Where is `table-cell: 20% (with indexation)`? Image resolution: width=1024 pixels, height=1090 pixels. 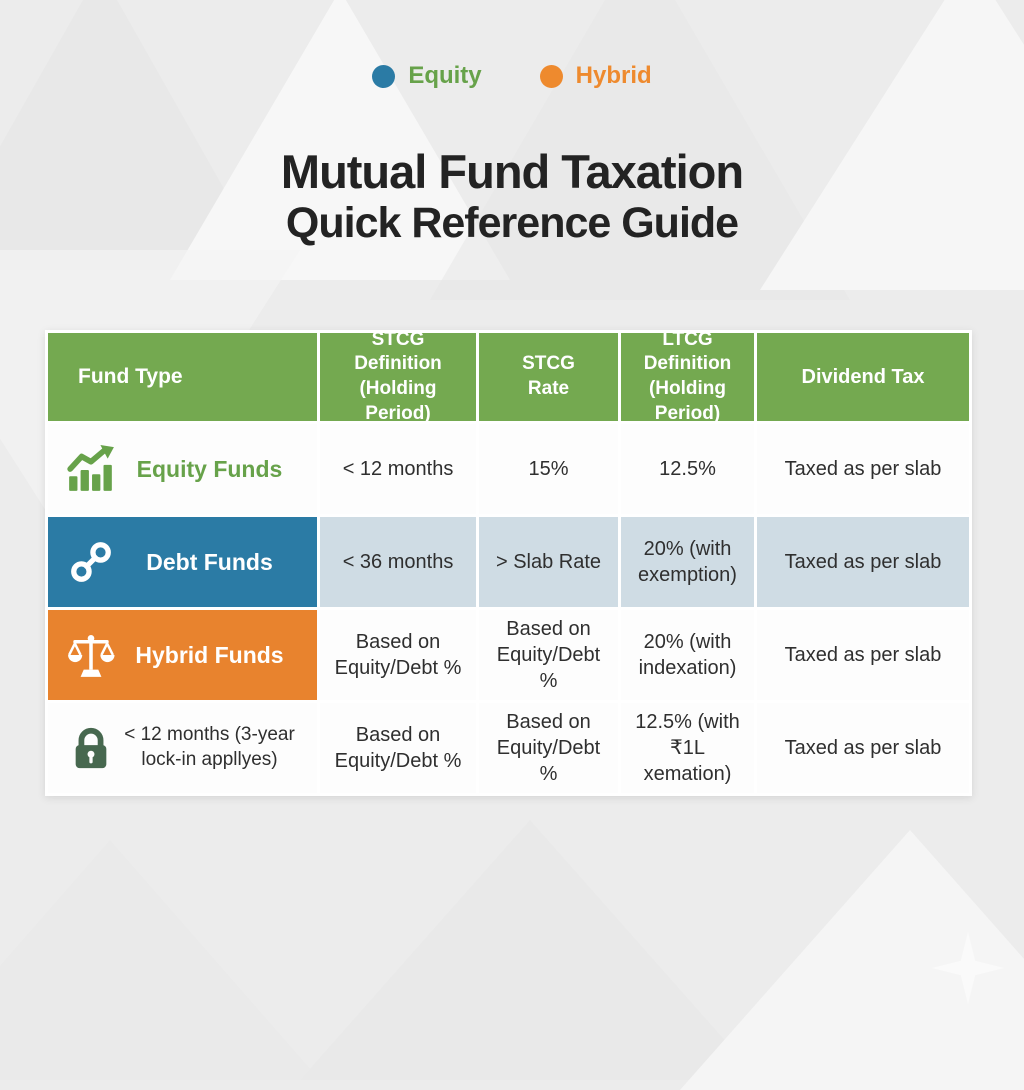
table-cell: 20% (with indexation) is located at coordinates (687, 655).